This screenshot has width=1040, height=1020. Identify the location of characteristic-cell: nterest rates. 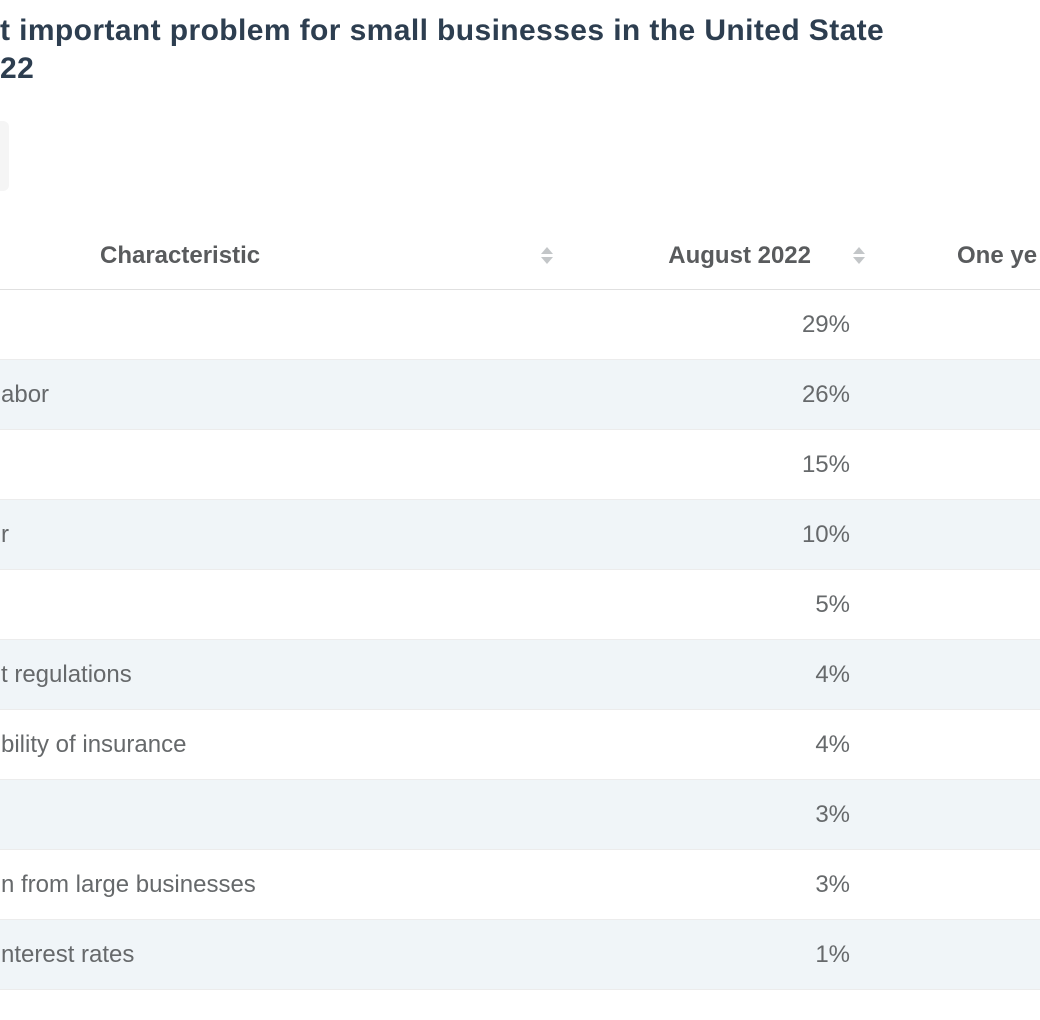
(68, 954).